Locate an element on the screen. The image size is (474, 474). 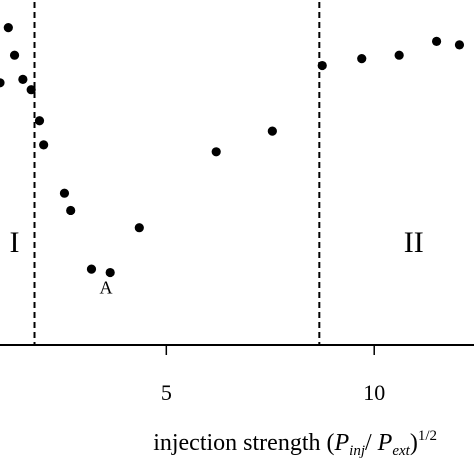
ticks-layer: 5 10 is located at coordinates (273, 375).